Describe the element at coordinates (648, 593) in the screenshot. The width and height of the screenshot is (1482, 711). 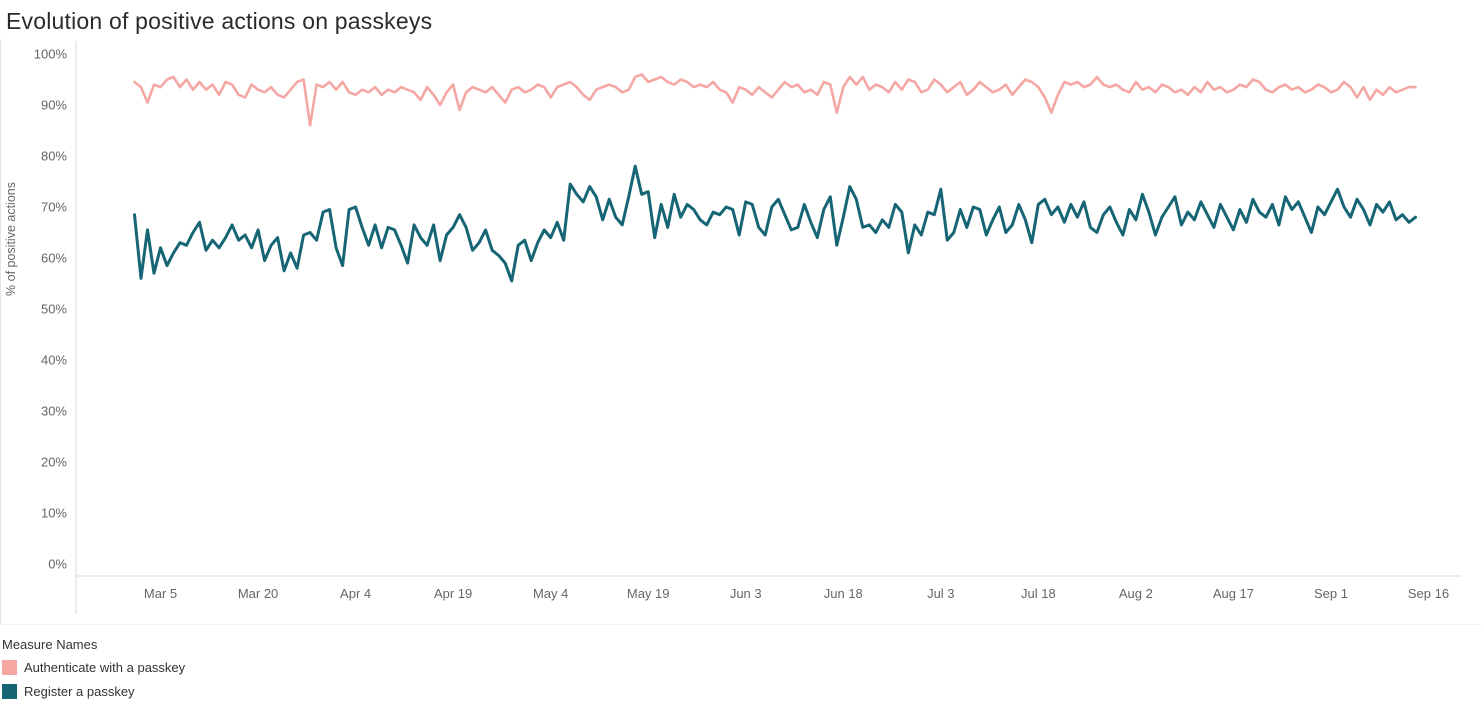
I see `x-tick-label: May 19` at that location.